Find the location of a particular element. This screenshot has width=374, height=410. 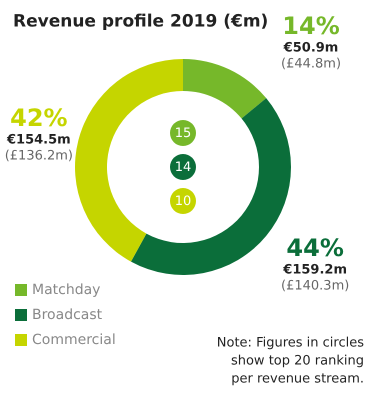

text: Note: Figures in circles show top 20 ranking per revenue stream. is located at coordinates (290, 361).